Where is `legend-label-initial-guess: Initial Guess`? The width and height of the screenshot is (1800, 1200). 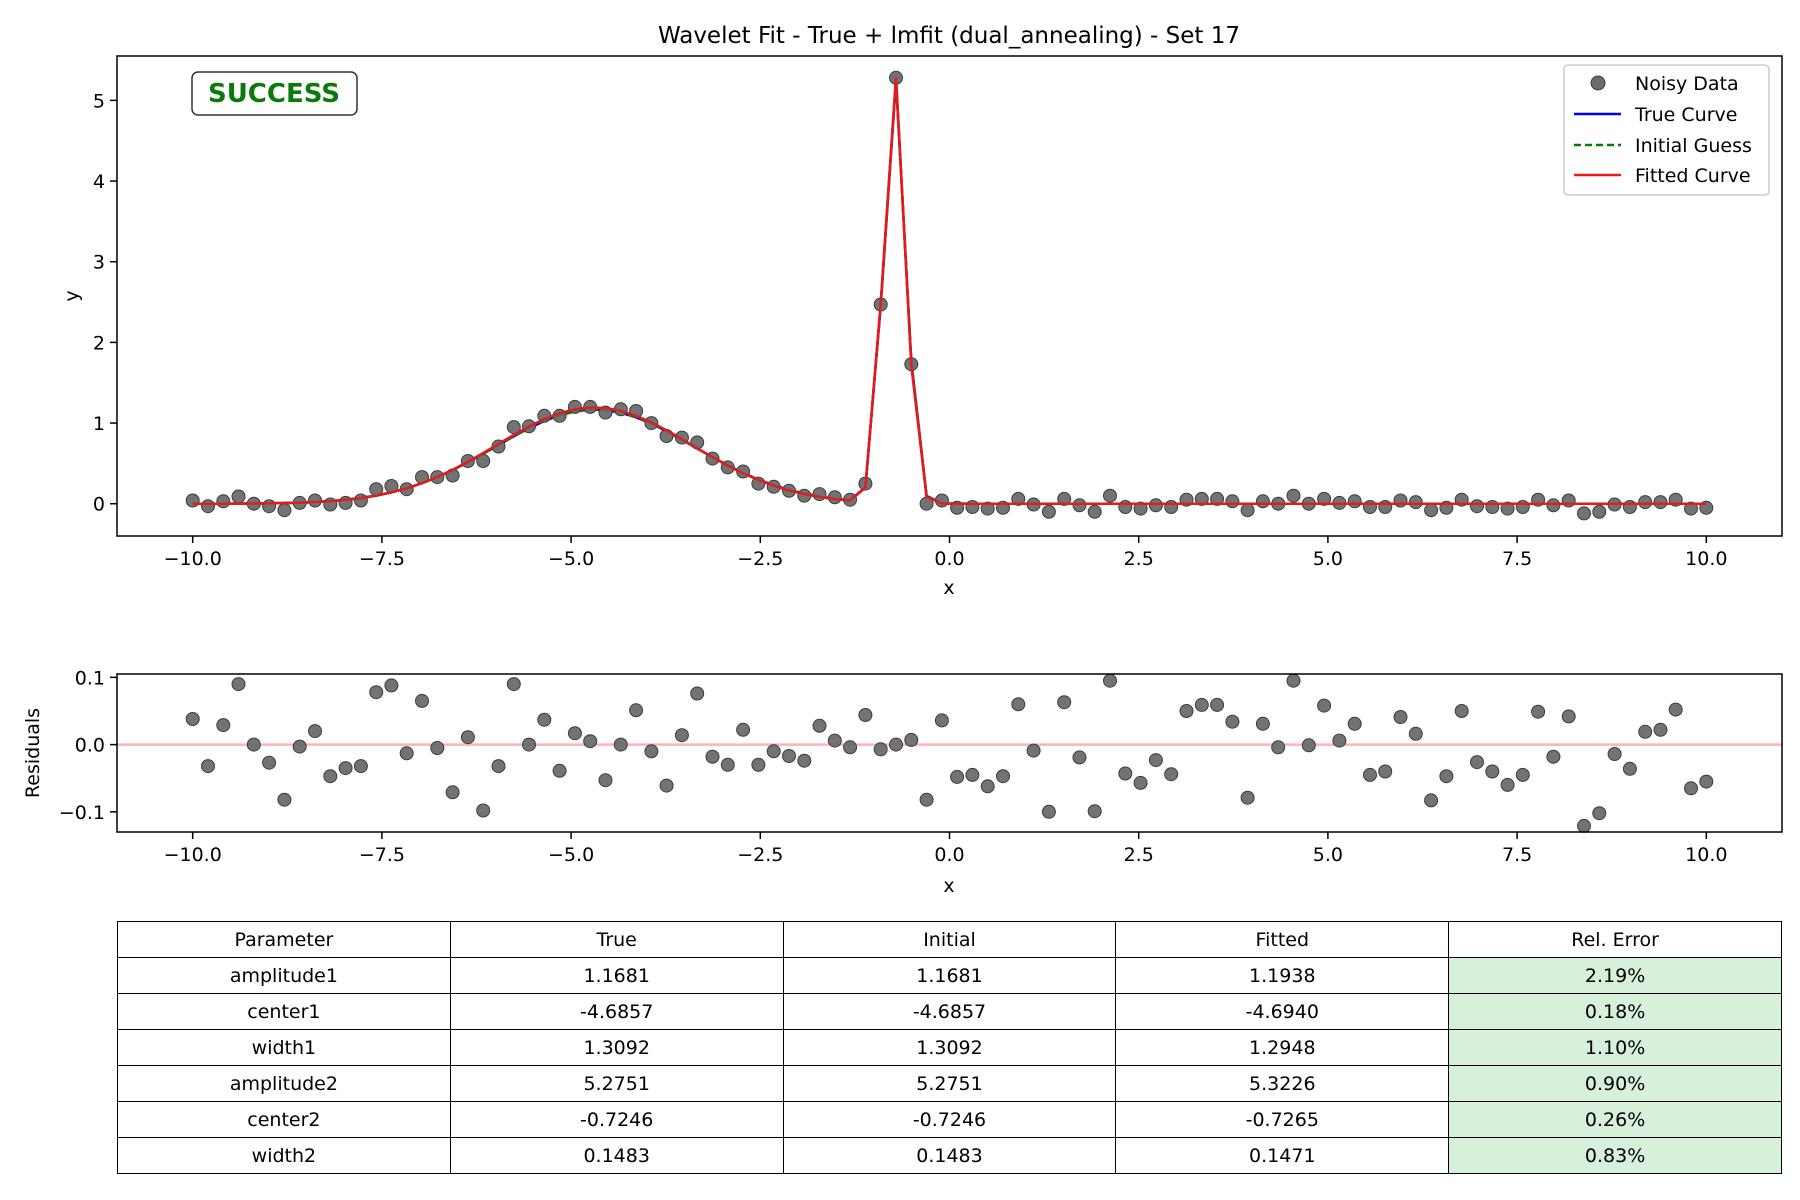 legend-label-initial-guess: Initial Guess is located at coordinates (1693, 146).